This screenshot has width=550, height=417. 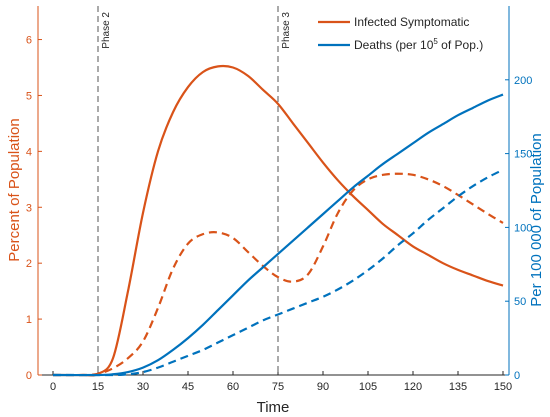 What do you see at coordinates (53, 387) in the screenshot?
I see `x-tick-label: 0` at bounding box center [53, 387].